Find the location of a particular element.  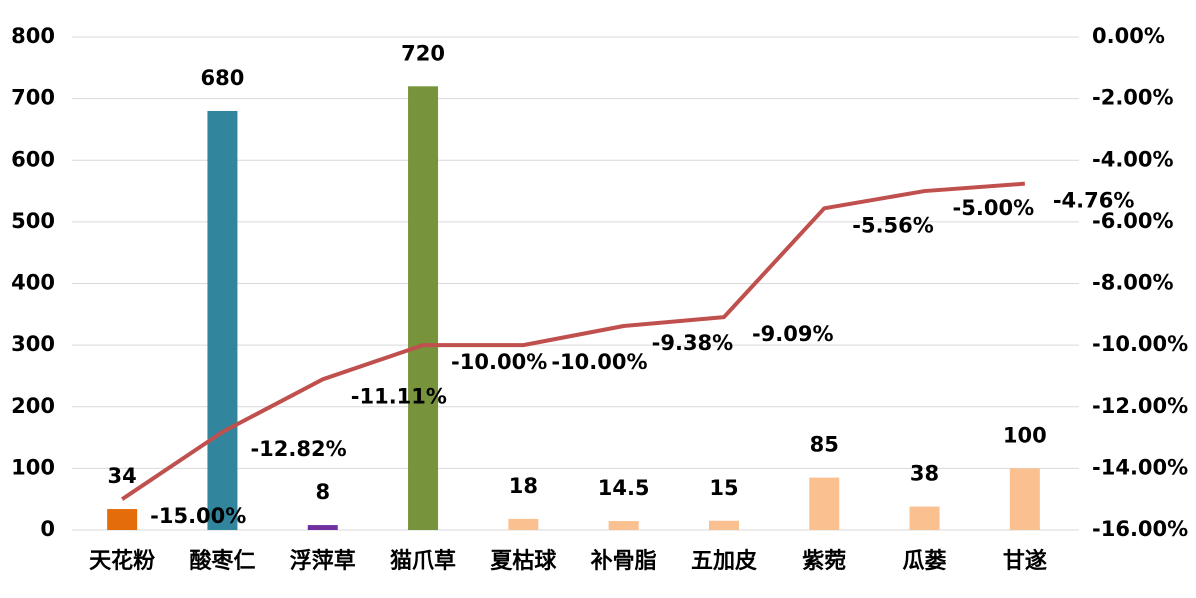

line-value-label: -5.56% is located at coordinates (893, 225).